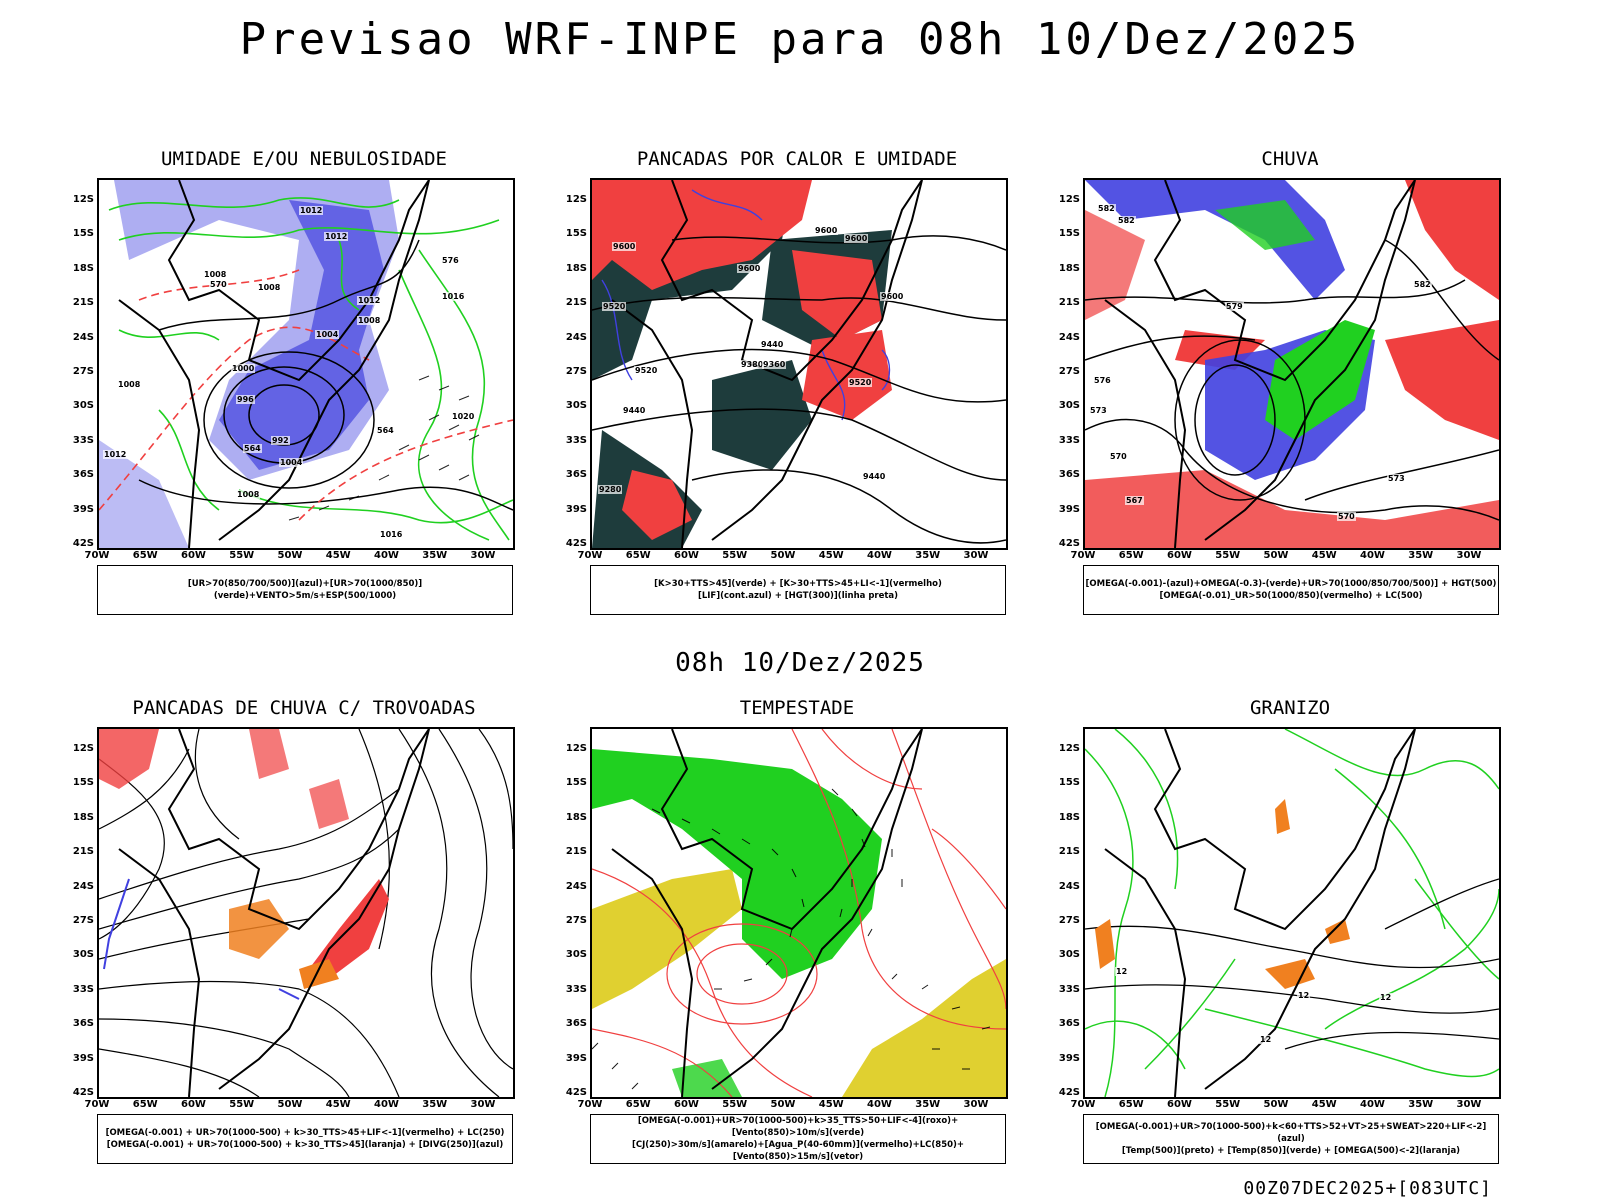 The image size is (1600, 1200). What do you see at coordinates (1222, 894) in the screenshot?
I see `omega500-orange` at bounding box center [1222, 894].